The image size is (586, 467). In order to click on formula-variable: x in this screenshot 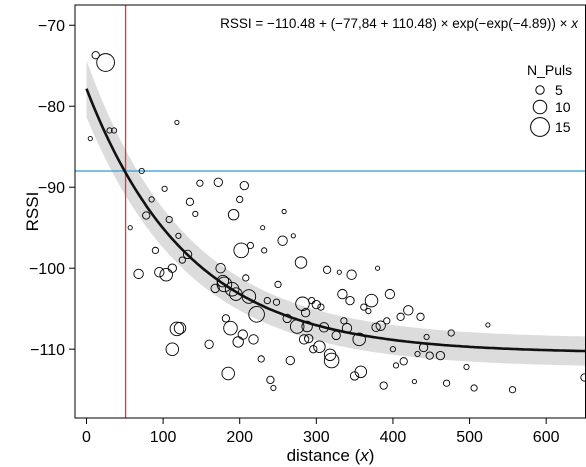, I will do `click(574, 23)`.